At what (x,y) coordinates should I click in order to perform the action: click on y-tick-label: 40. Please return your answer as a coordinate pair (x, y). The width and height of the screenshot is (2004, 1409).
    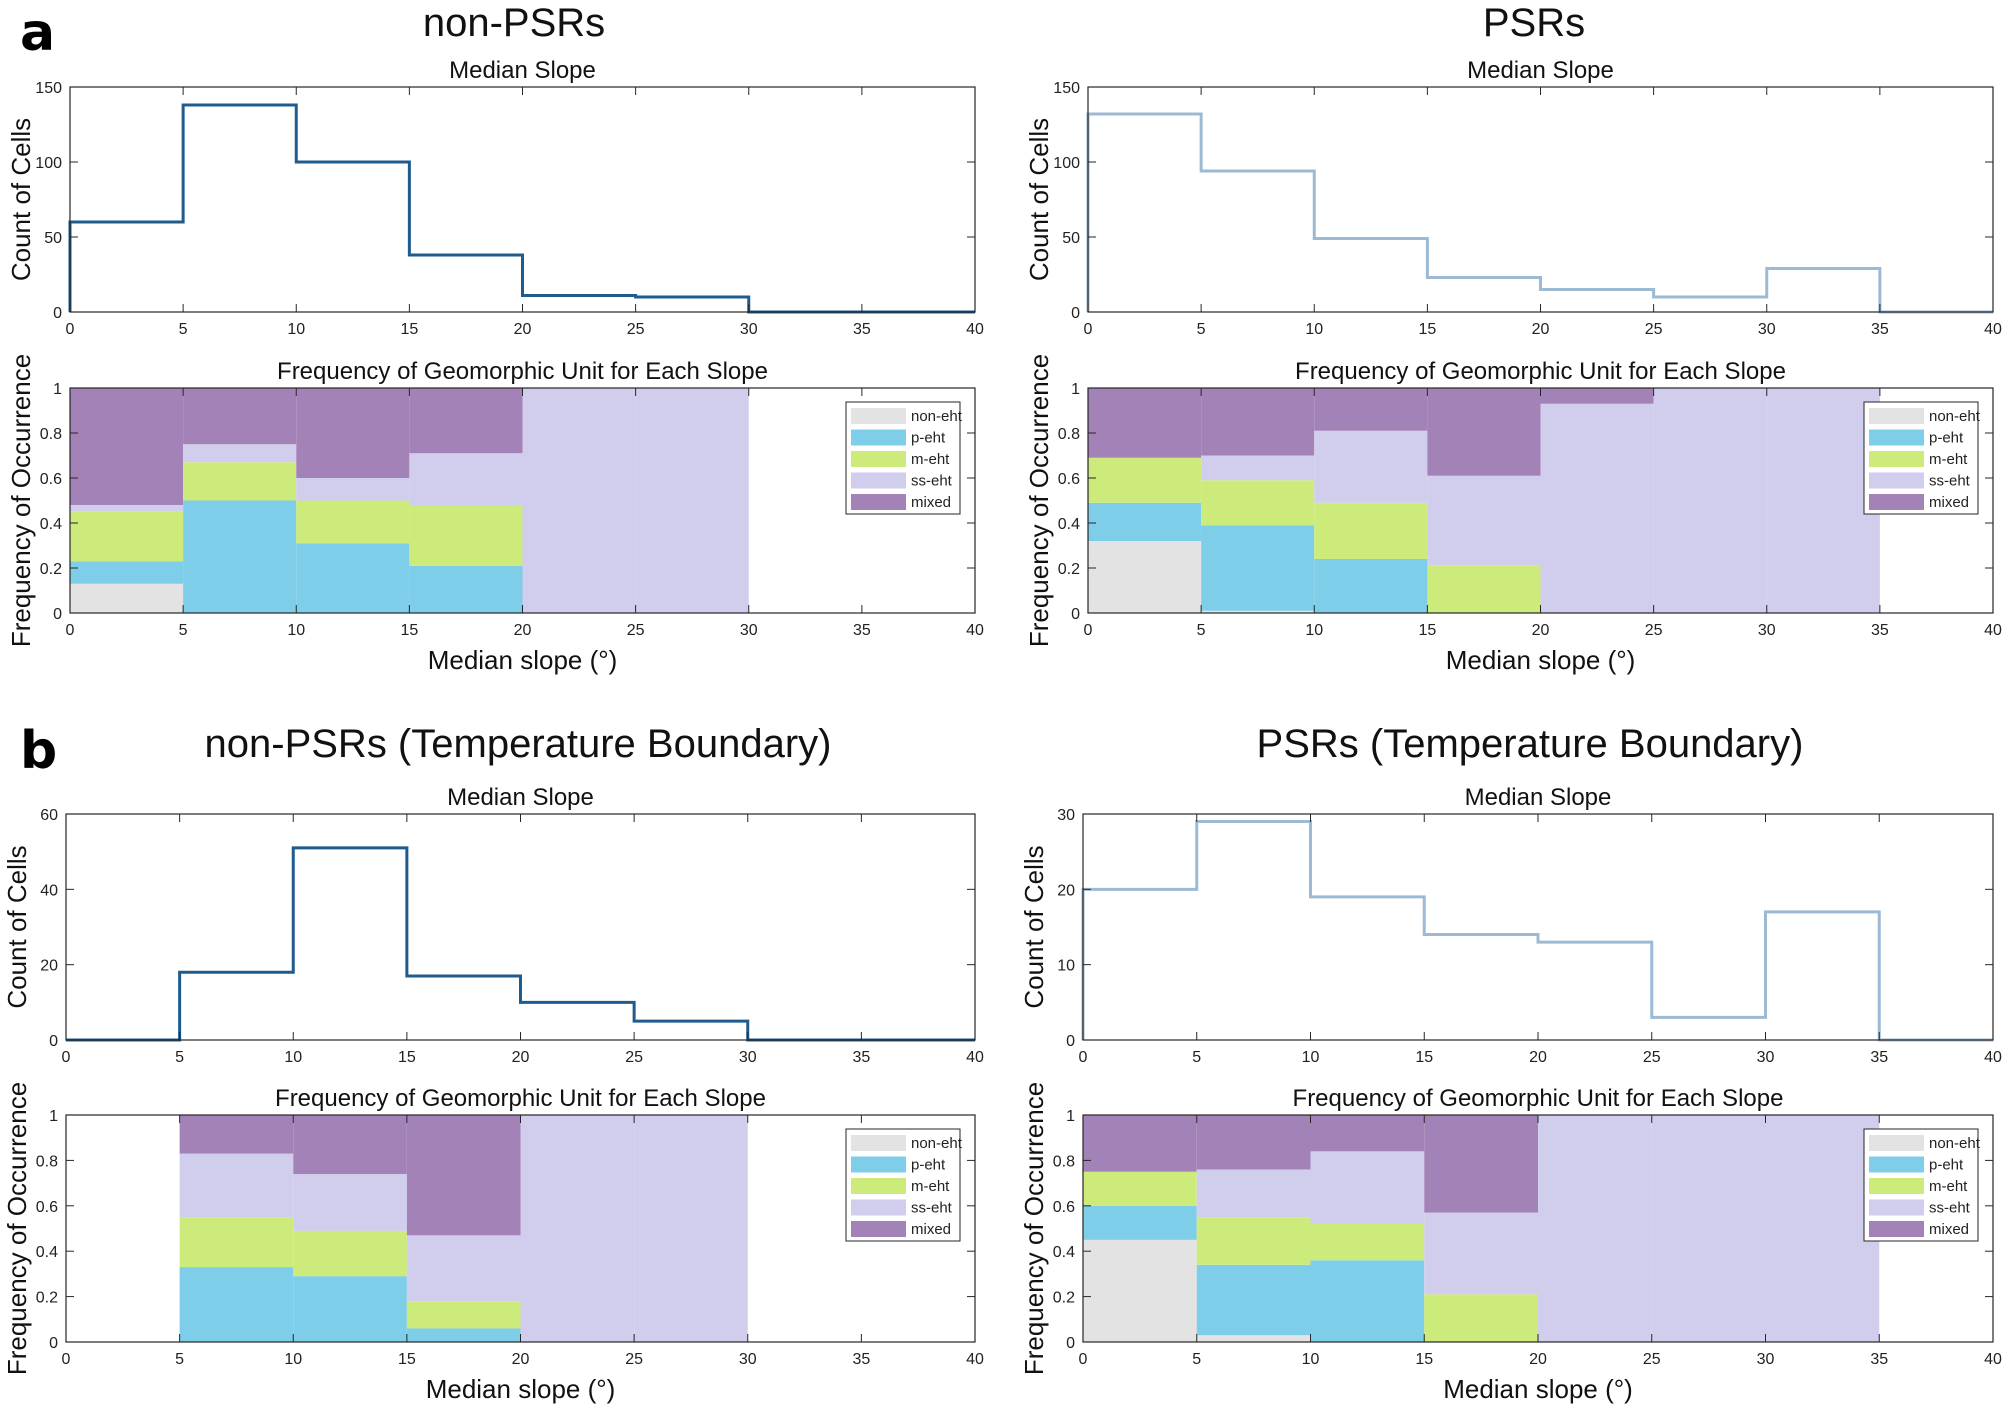
    Looking at the image, I should click on (49, 890).